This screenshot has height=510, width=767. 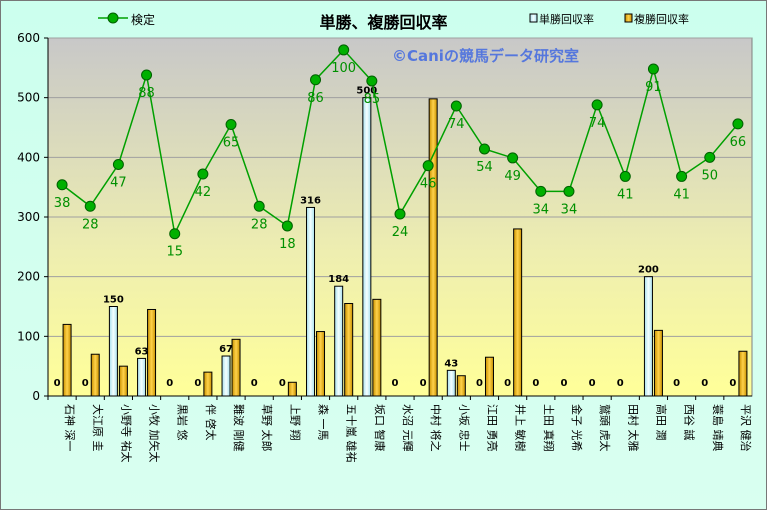 I want to click on bar-data-label: 500, so click(x=366, y=91).